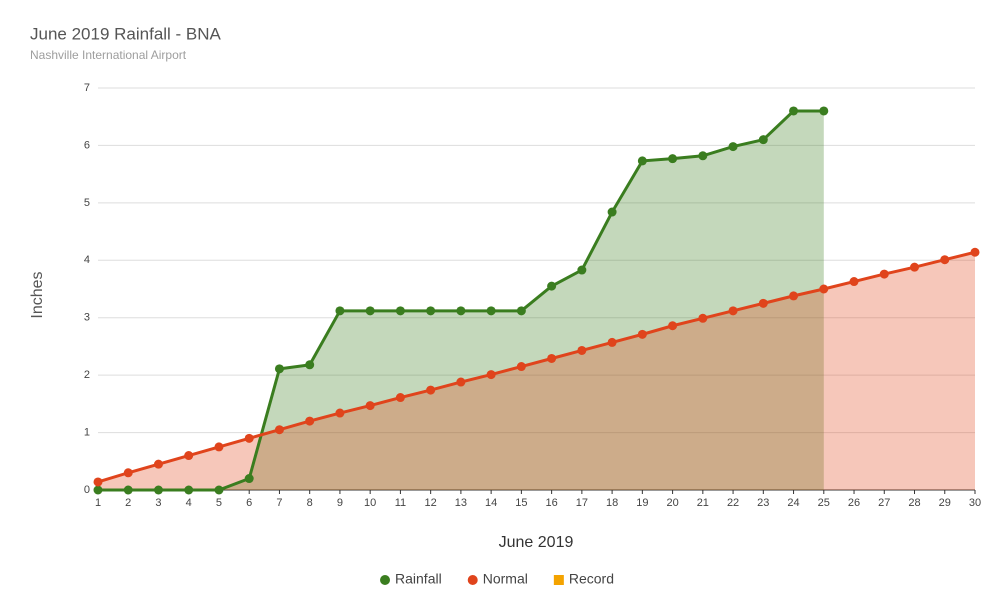 The image size is (995, 602). Describe the element at coordinates (642, 503) in the screenshot. I see `x-tick-label: 19` at that location.